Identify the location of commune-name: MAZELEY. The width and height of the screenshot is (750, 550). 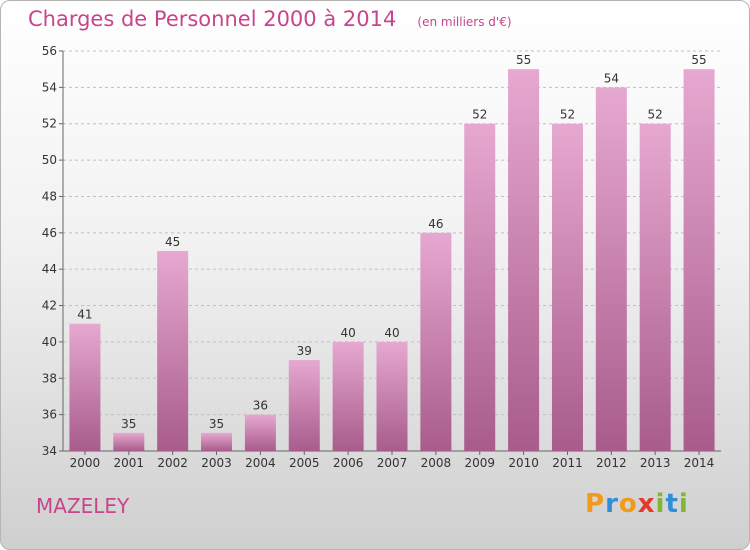
(83, 506).